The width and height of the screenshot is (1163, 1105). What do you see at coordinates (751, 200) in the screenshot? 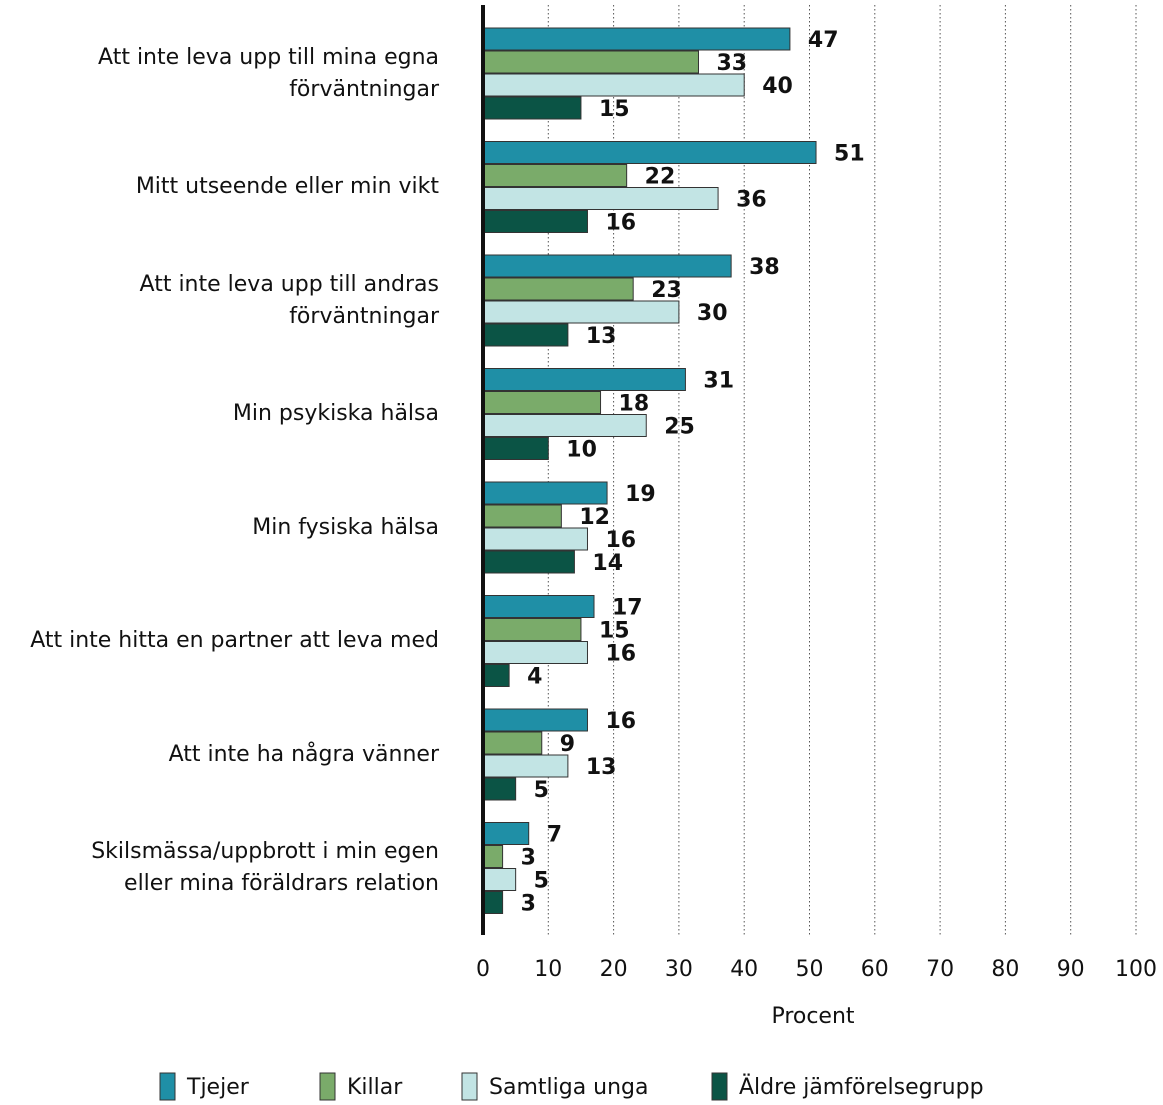
I see `value-label: 36` at bounding box center [751, 200].